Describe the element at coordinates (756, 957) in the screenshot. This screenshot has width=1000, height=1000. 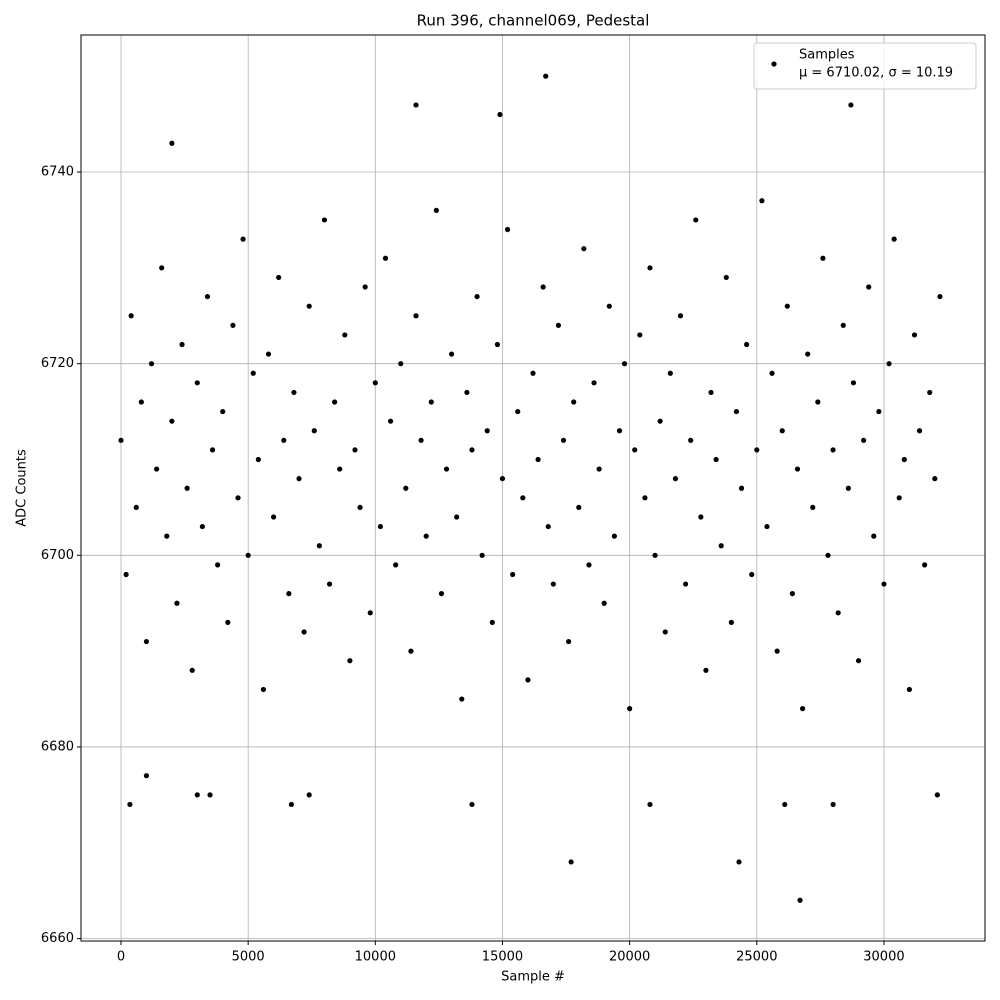
I see `x-tick-label: 25000` at that location.